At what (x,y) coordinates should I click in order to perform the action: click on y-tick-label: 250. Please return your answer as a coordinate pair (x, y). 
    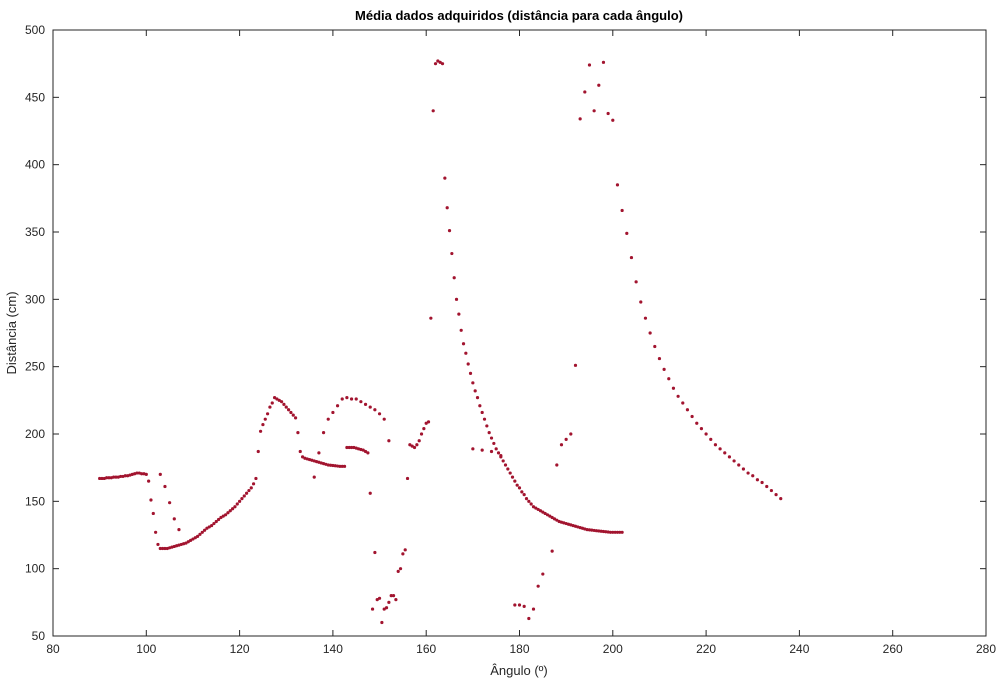
    Looking at the image, I should click on (35, 367).